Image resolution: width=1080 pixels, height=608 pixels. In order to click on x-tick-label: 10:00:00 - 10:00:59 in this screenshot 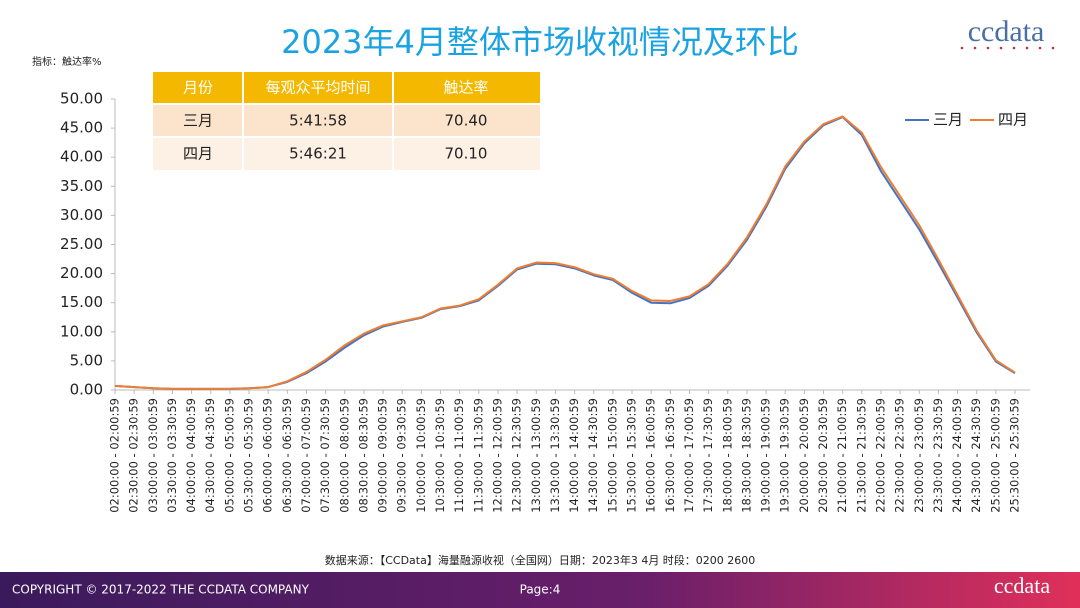, I will do `click(421, 455)`.